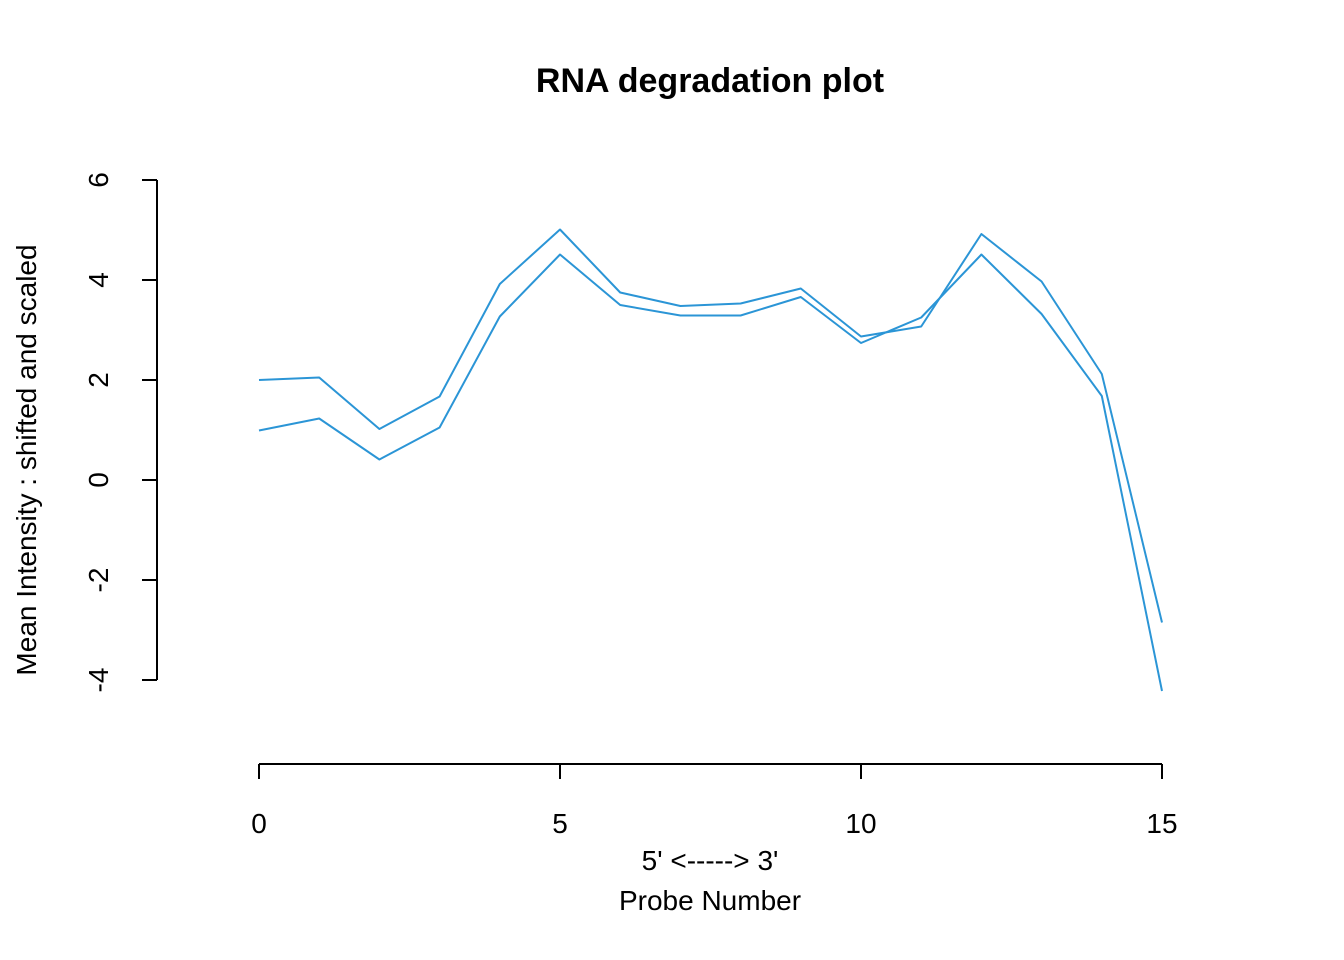 This screenshot has height=960, width=1344. What do you see at coordinates (710, 900) in the screenshot?
I see `x-axis-label: Probe Number` at bounding box center [710, 900].